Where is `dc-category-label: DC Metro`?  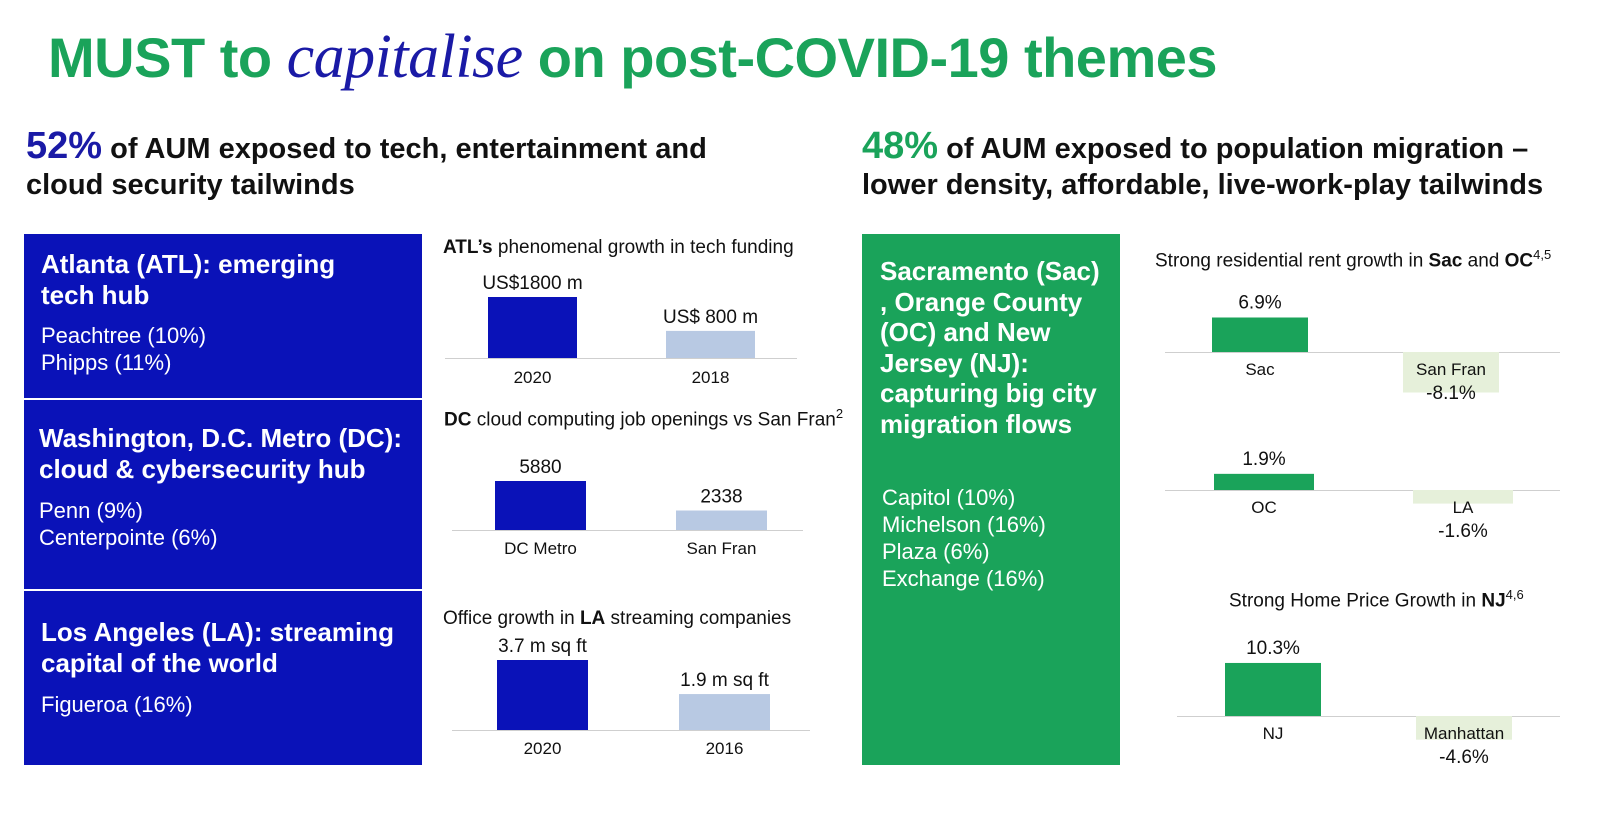 dc-category-label: DC Metro is located at coordinates (540, 548).